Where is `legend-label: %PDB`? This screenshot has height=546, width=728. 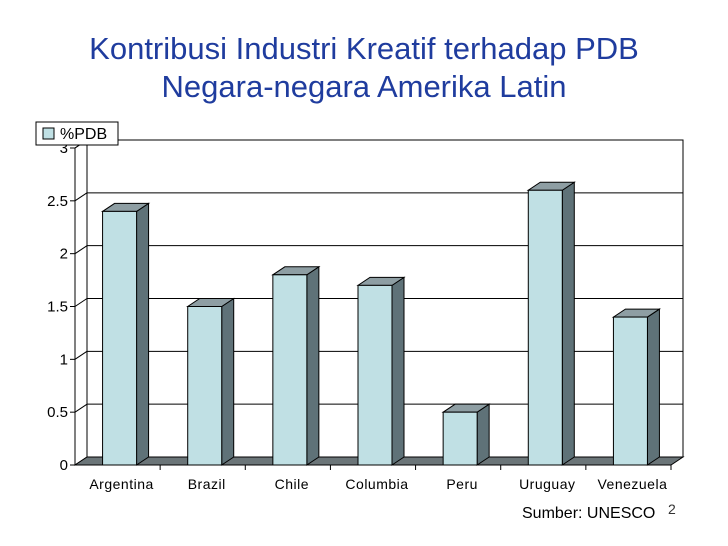 legend-label: %PDB is located at coordinates (83, 134).